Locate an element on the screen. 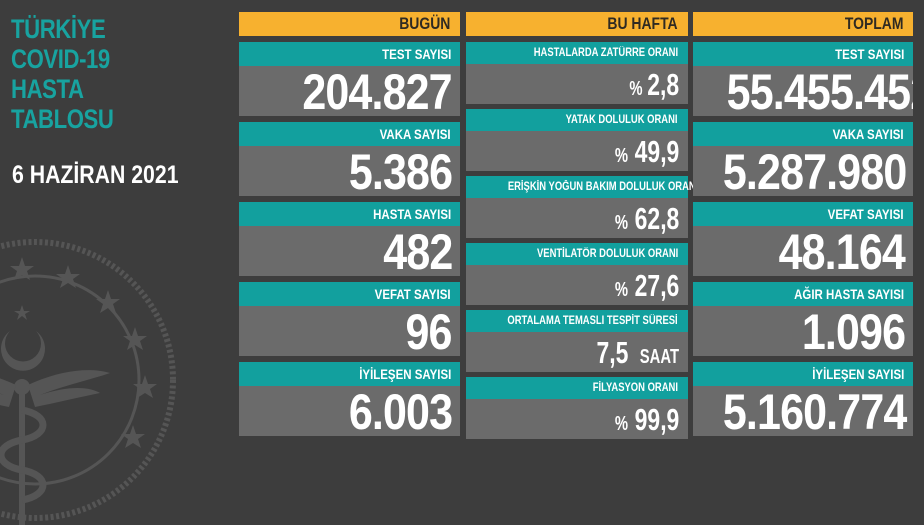 This screenshot has height=525, width=924. filiation-rate-card: FİLYASYON ORANI % 99,9 is located at coordinates (577, 408).